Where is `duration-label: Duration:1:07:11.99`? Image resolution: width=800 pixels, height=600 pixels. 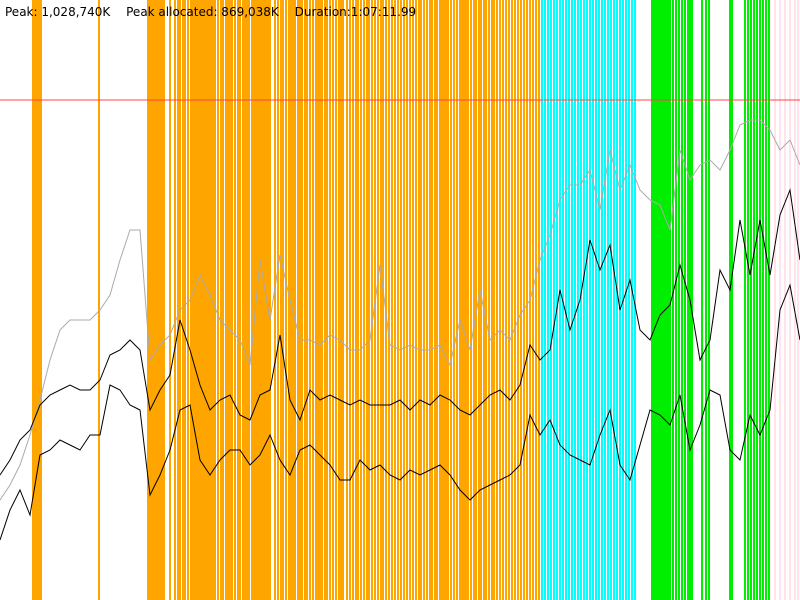 duration-label: Duration:1:07:11.99 is located at coordinates (355, 12).